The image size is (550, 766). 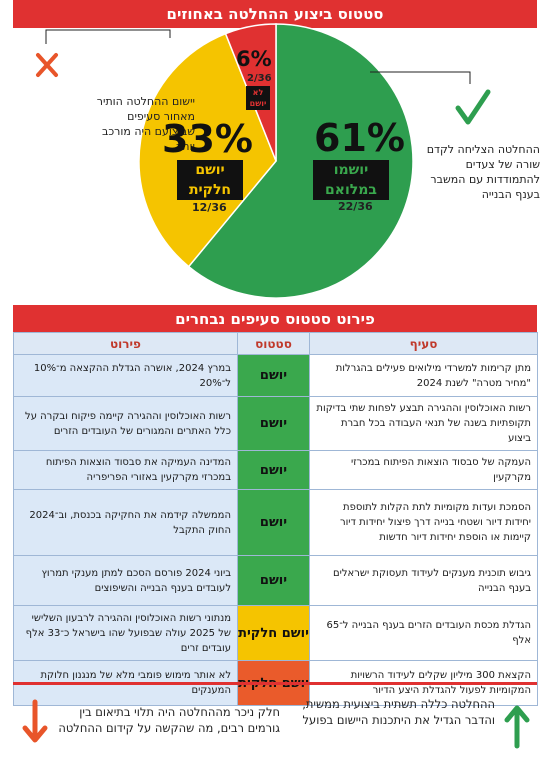 I want to click on pie-slice-partial, so click(x=207, y=150).